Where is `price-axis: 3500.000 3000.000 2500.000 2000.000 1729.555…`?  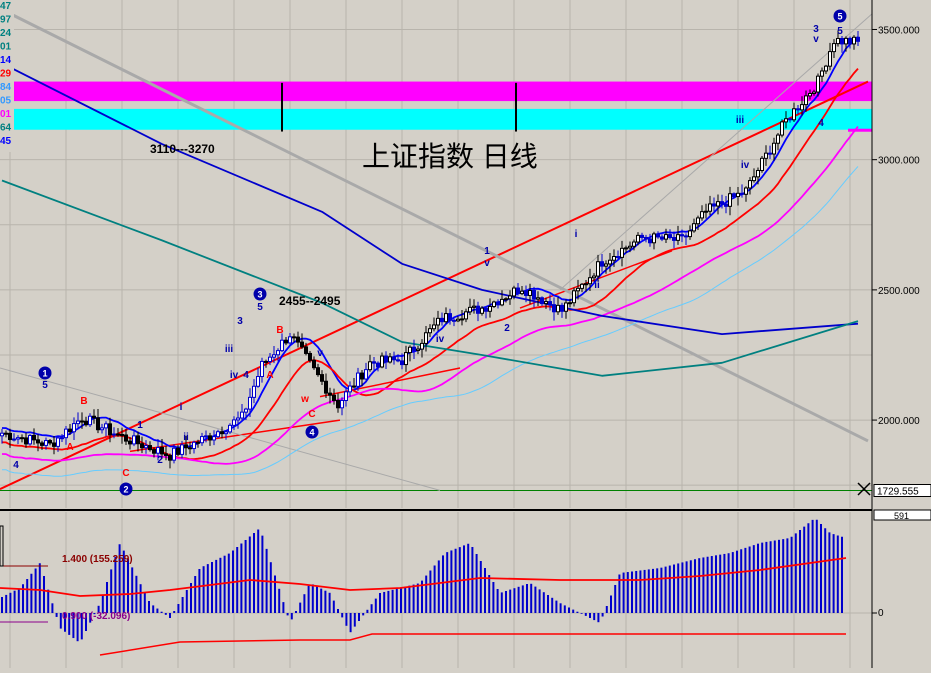
price-axis: 3500.000 3000.000 2500.000 2000.000 1729.555… is located at coordinates (901, 334).